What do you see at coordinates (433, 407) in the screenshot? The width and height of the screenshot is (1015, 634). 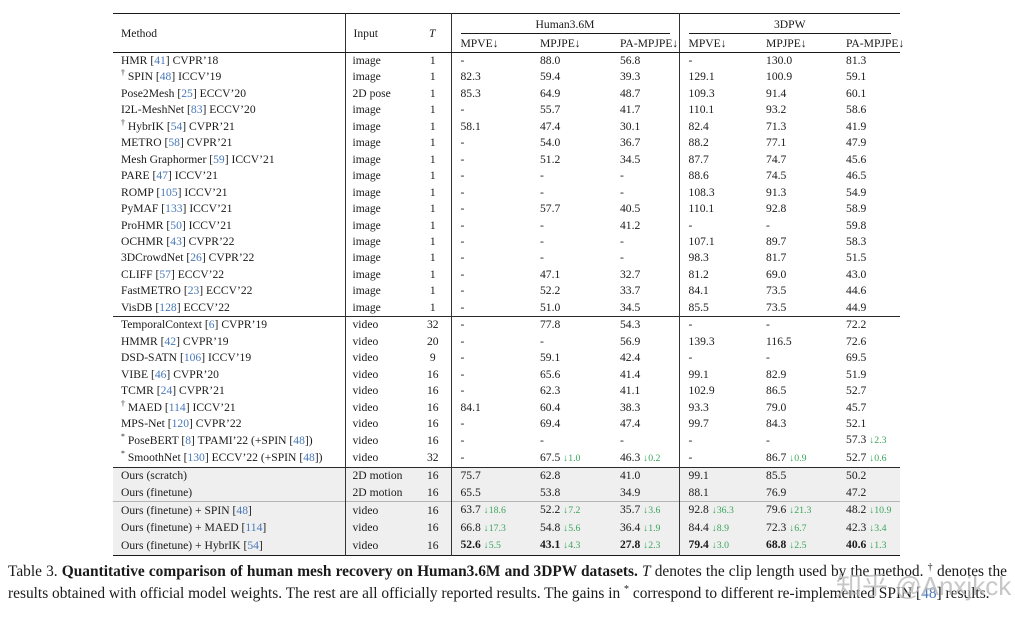 I see `clip-length-cell: 16` at bounding box center [433, 407].